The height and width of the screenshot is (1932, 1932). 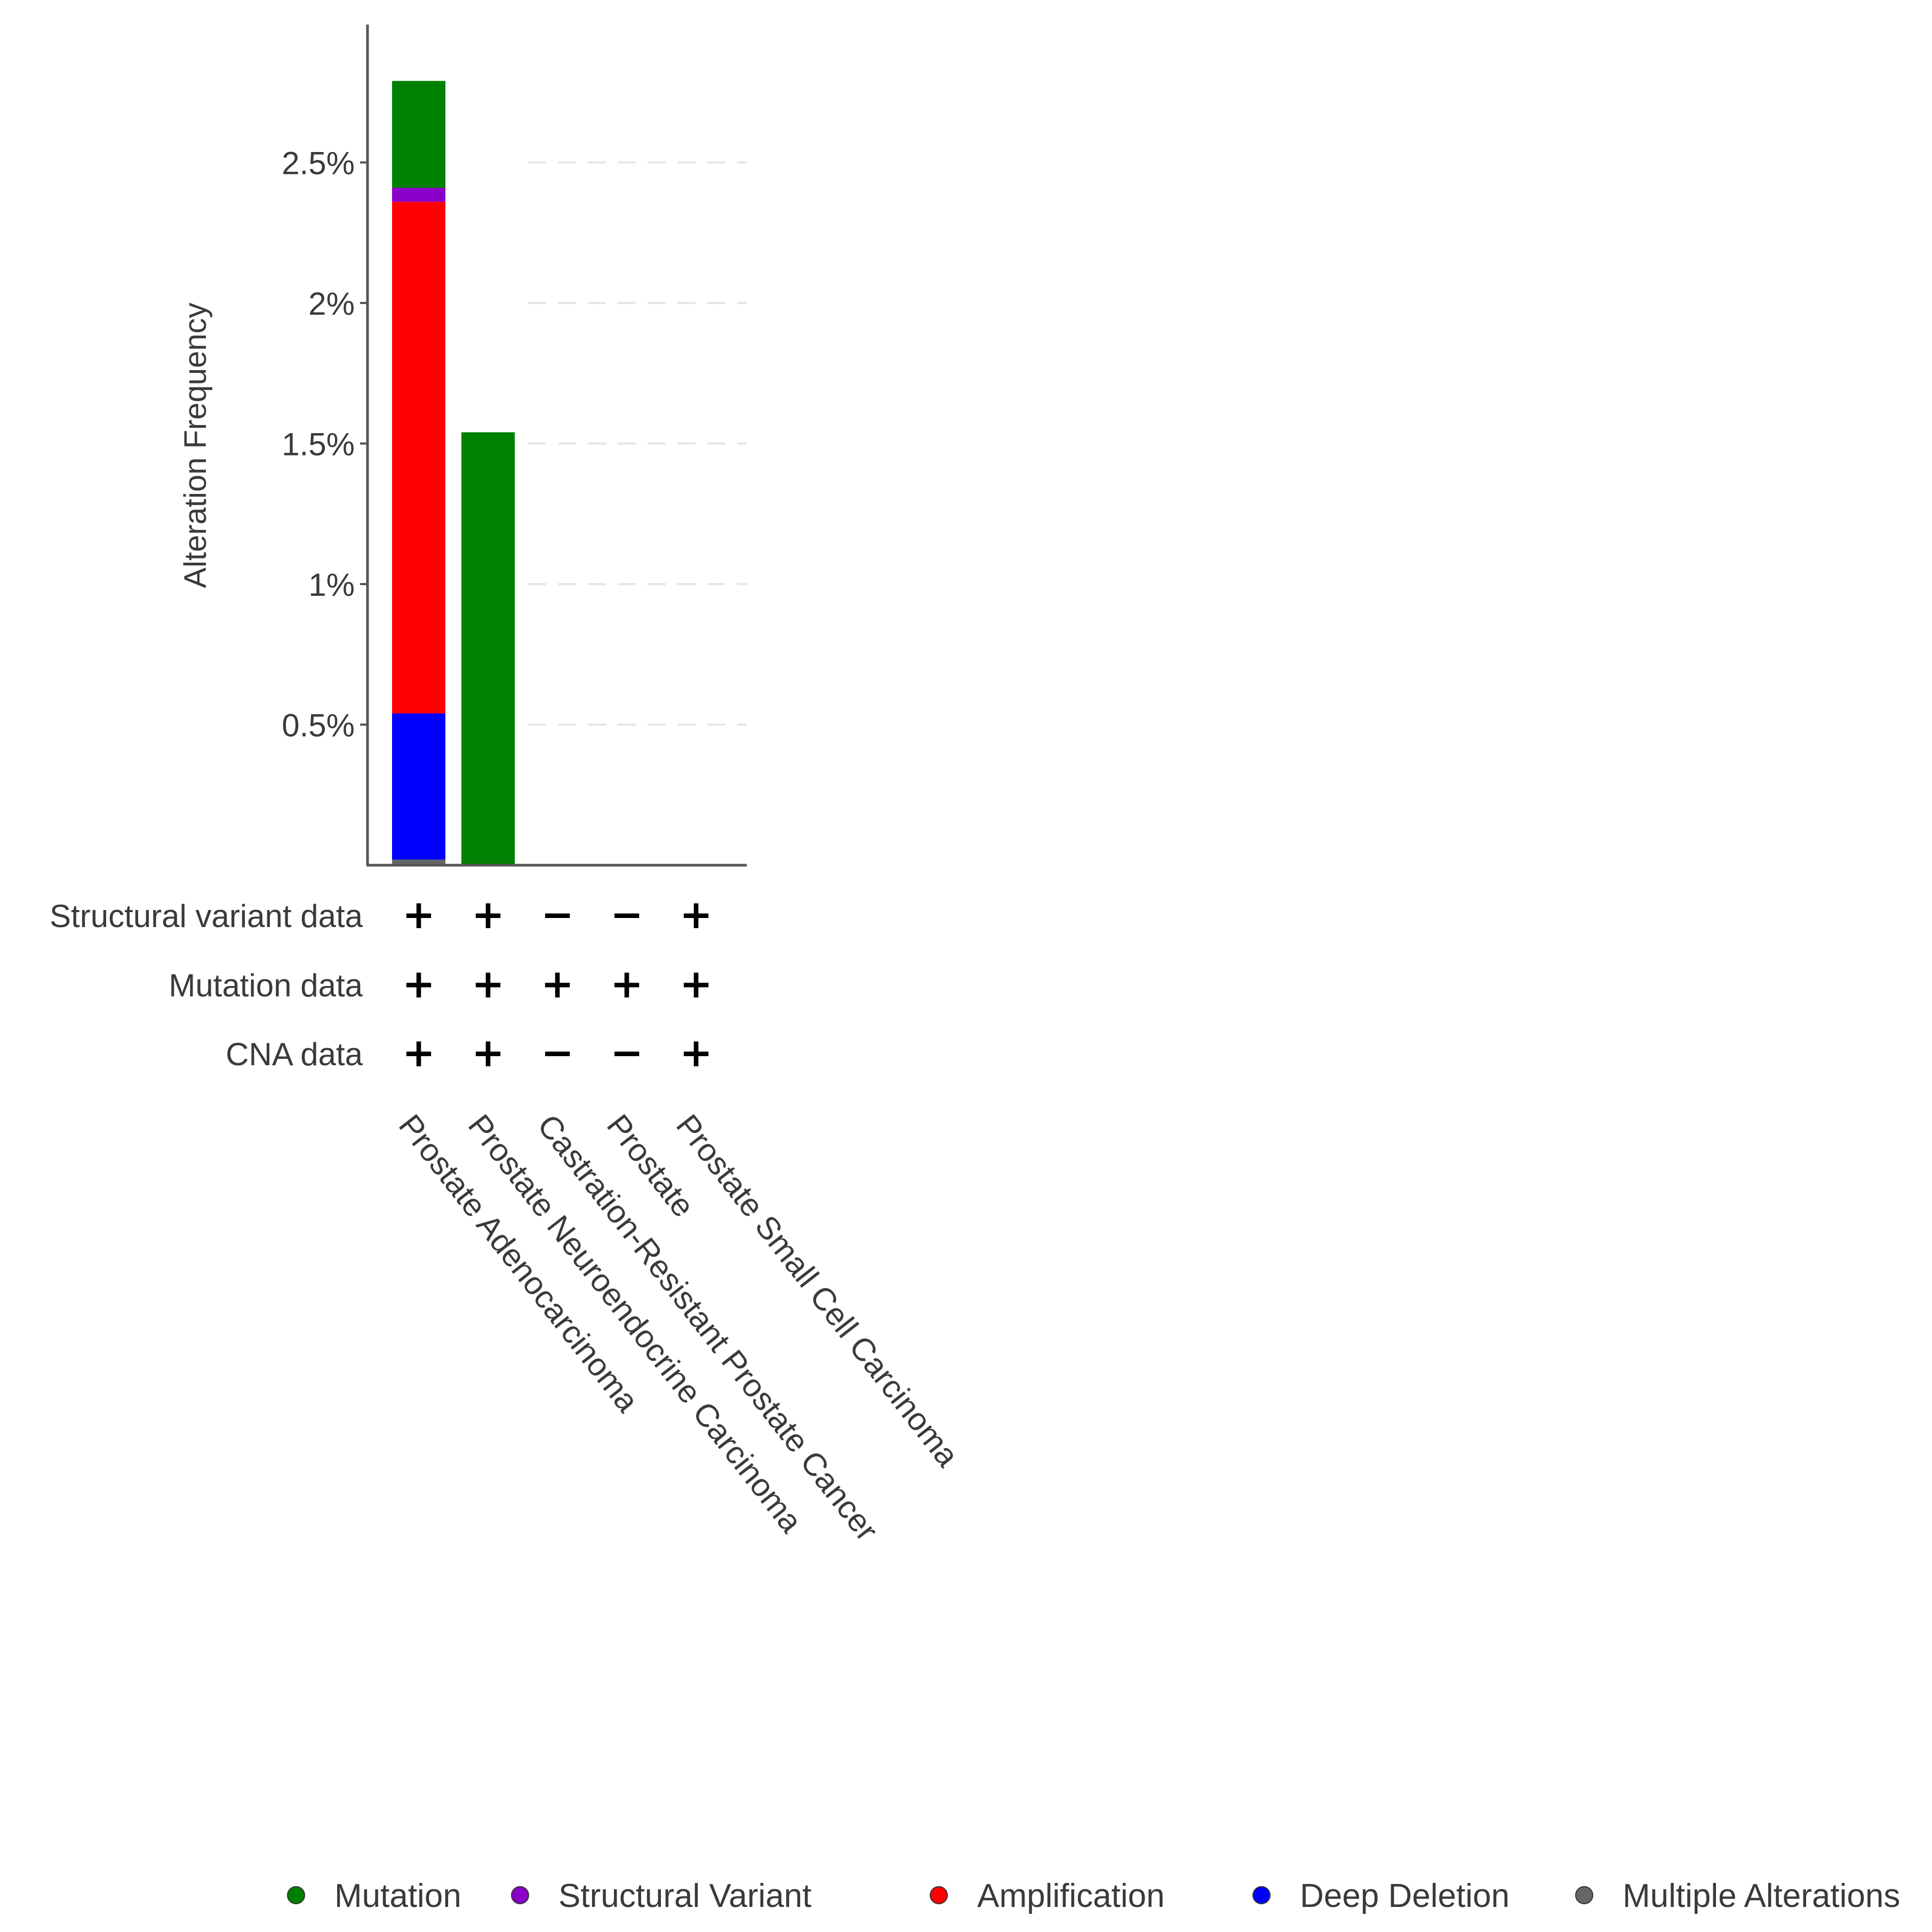 I want to click on availability-row-label: CNA data, so click(x=294, y=1054).